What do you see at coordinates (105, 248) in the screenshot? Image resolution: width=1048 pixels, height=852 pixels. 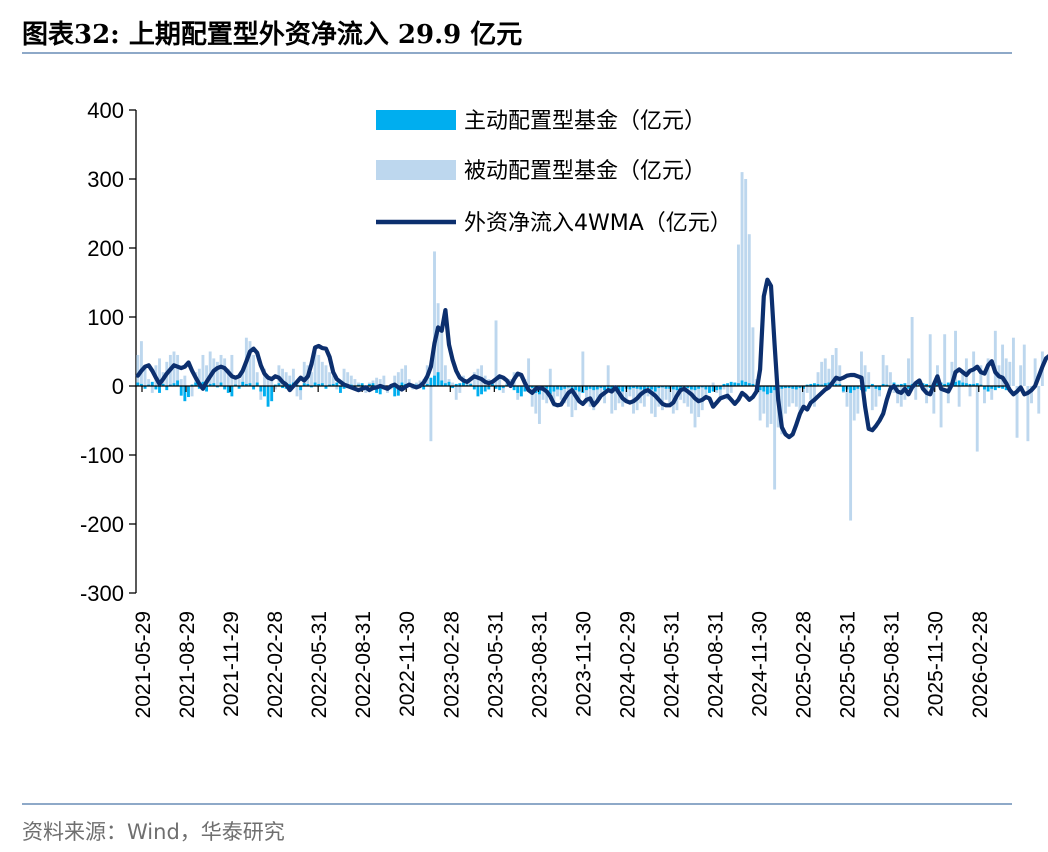 I see `y-tick-label: 200` at bounding box center [105, 248].